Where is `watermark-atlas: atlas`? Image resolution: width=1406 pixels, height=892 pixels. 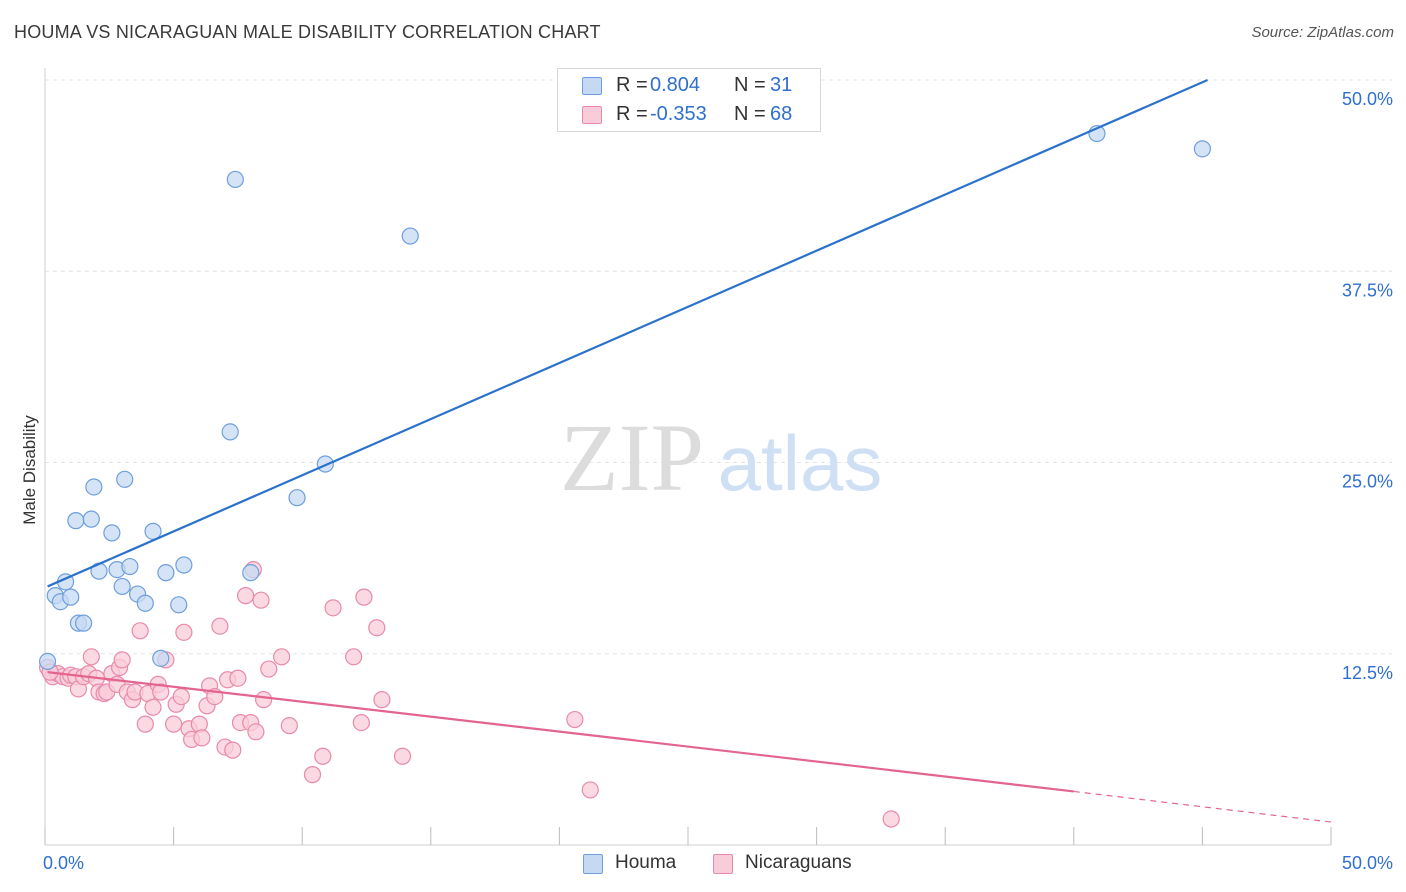
watermark-atlas: atlas is located at coordinates (800, 463).